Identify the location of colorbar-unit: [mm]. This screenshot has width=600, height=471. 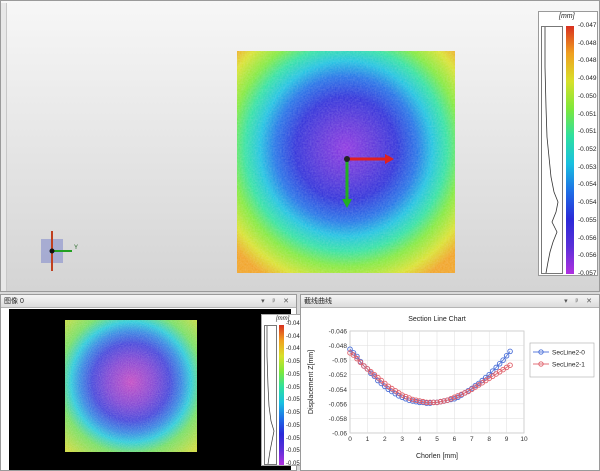
(567, 16).